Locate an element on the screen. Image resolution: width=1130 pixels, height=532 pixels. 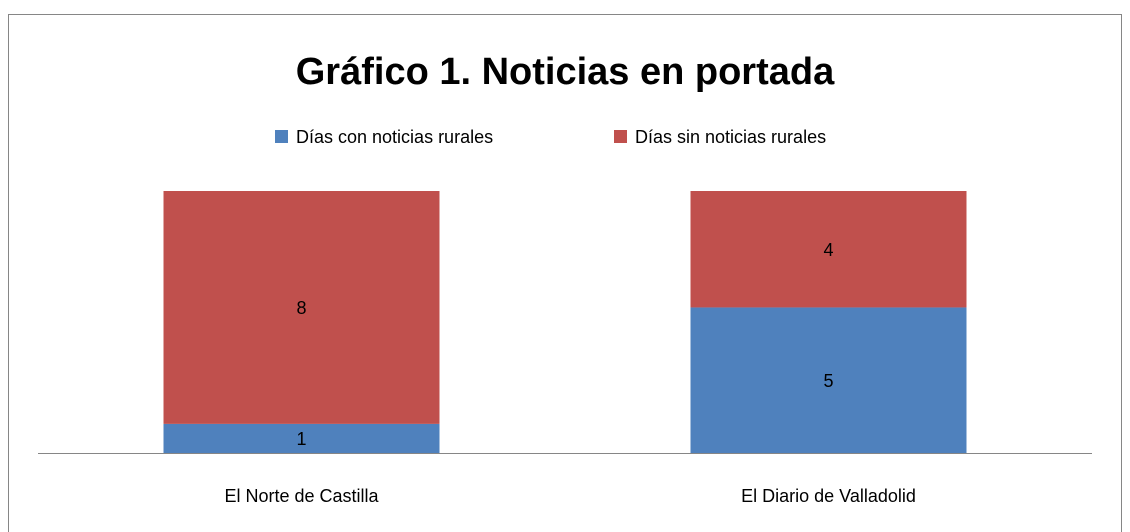
data-label: 5 is located at coordinates (828, 381).